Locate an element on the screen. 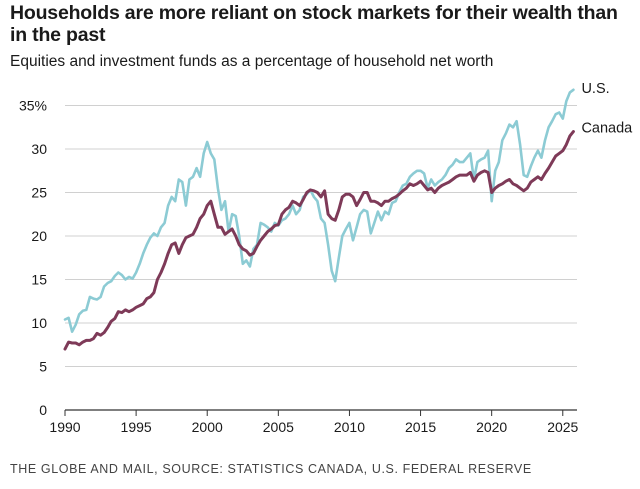 Image resolution: width=640 pixels, height=489 pixels. y-tick-label: 35% is located at coordinates (33, 106).